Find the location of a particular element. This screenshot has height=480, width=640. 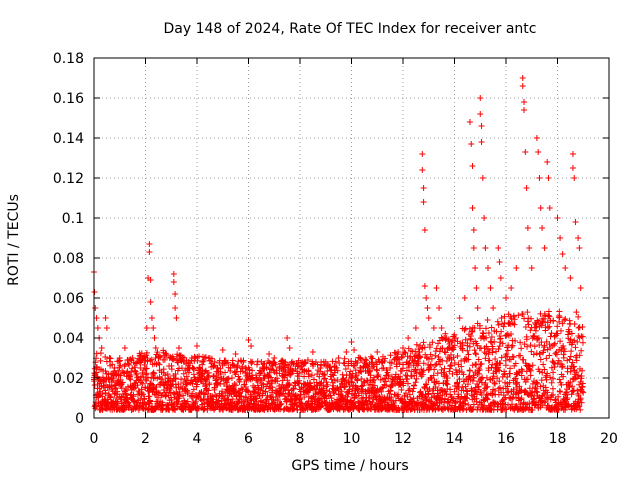

x-tick-label: 14 is located at coordinates (455, 439).